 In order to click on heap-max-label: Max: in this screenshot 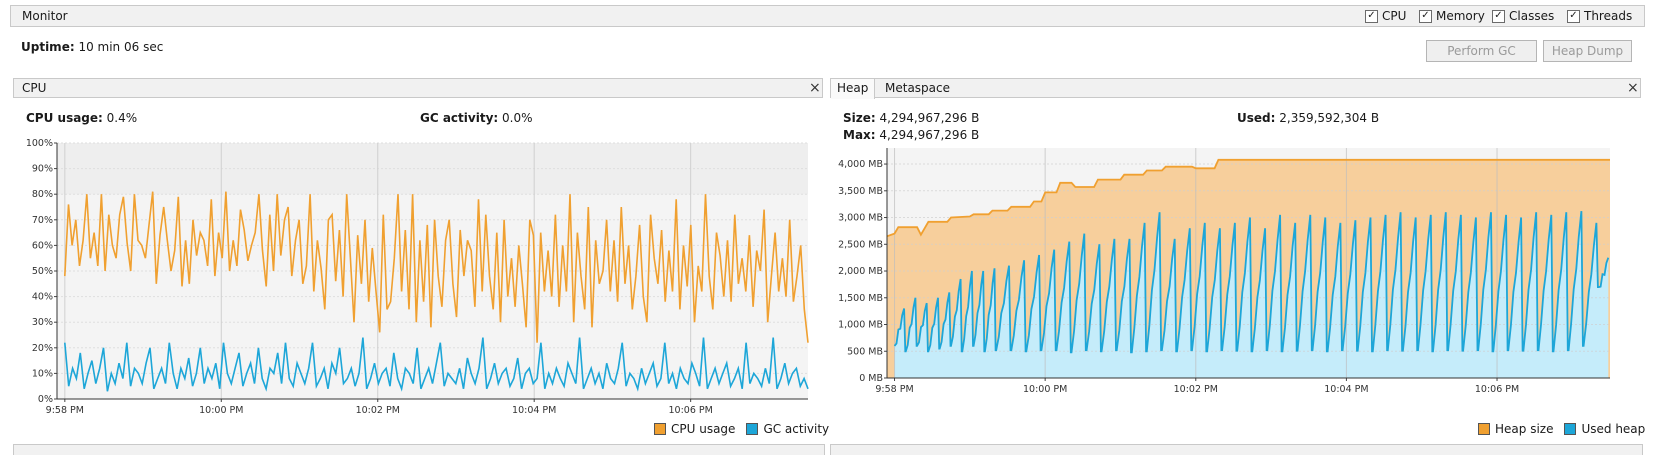, I will do `click(859, 135)`.